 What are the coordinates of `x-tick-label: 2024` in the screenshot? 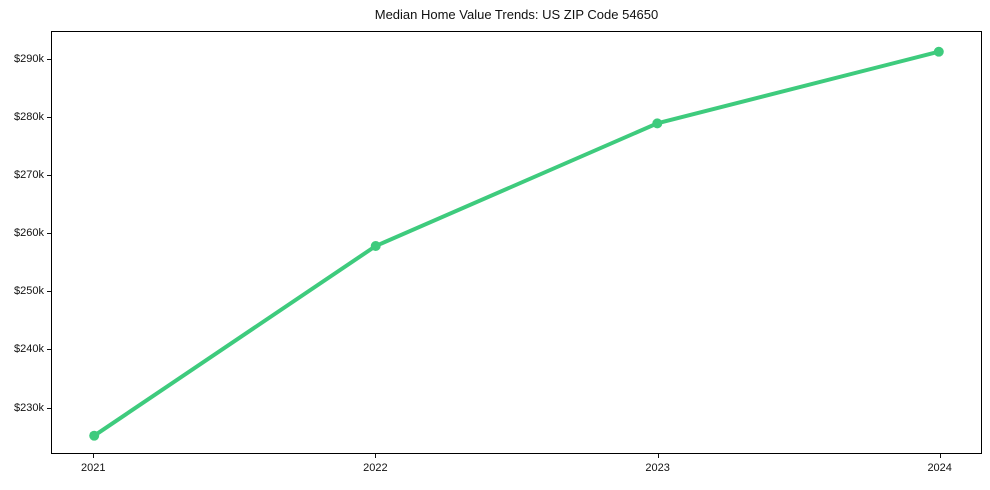 It's located at (939, 468).